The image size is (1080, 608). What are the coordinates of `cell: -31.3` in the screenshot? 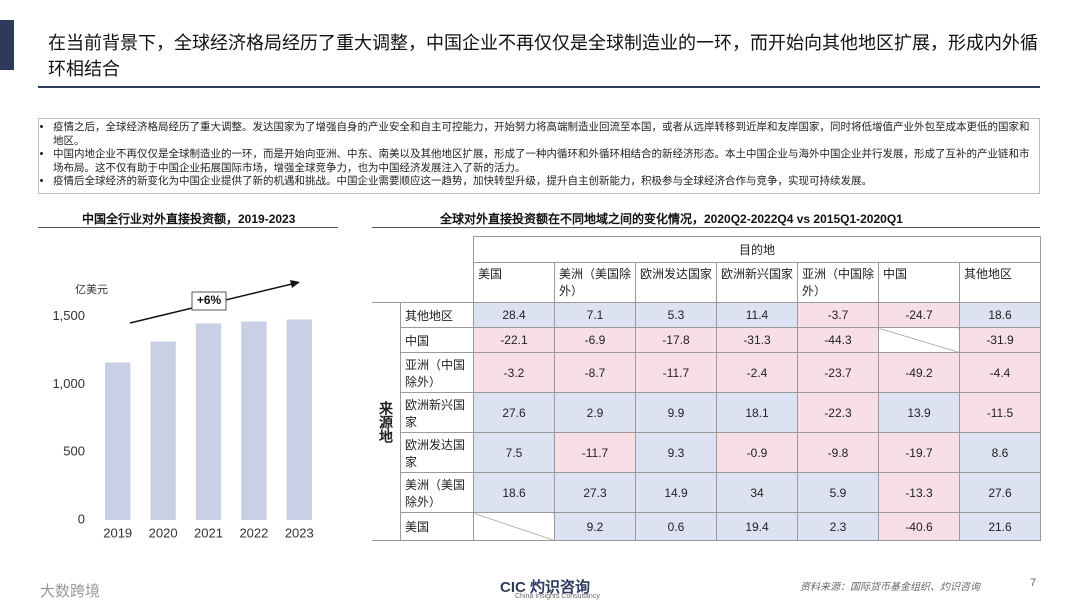 It's located at (757, 340).